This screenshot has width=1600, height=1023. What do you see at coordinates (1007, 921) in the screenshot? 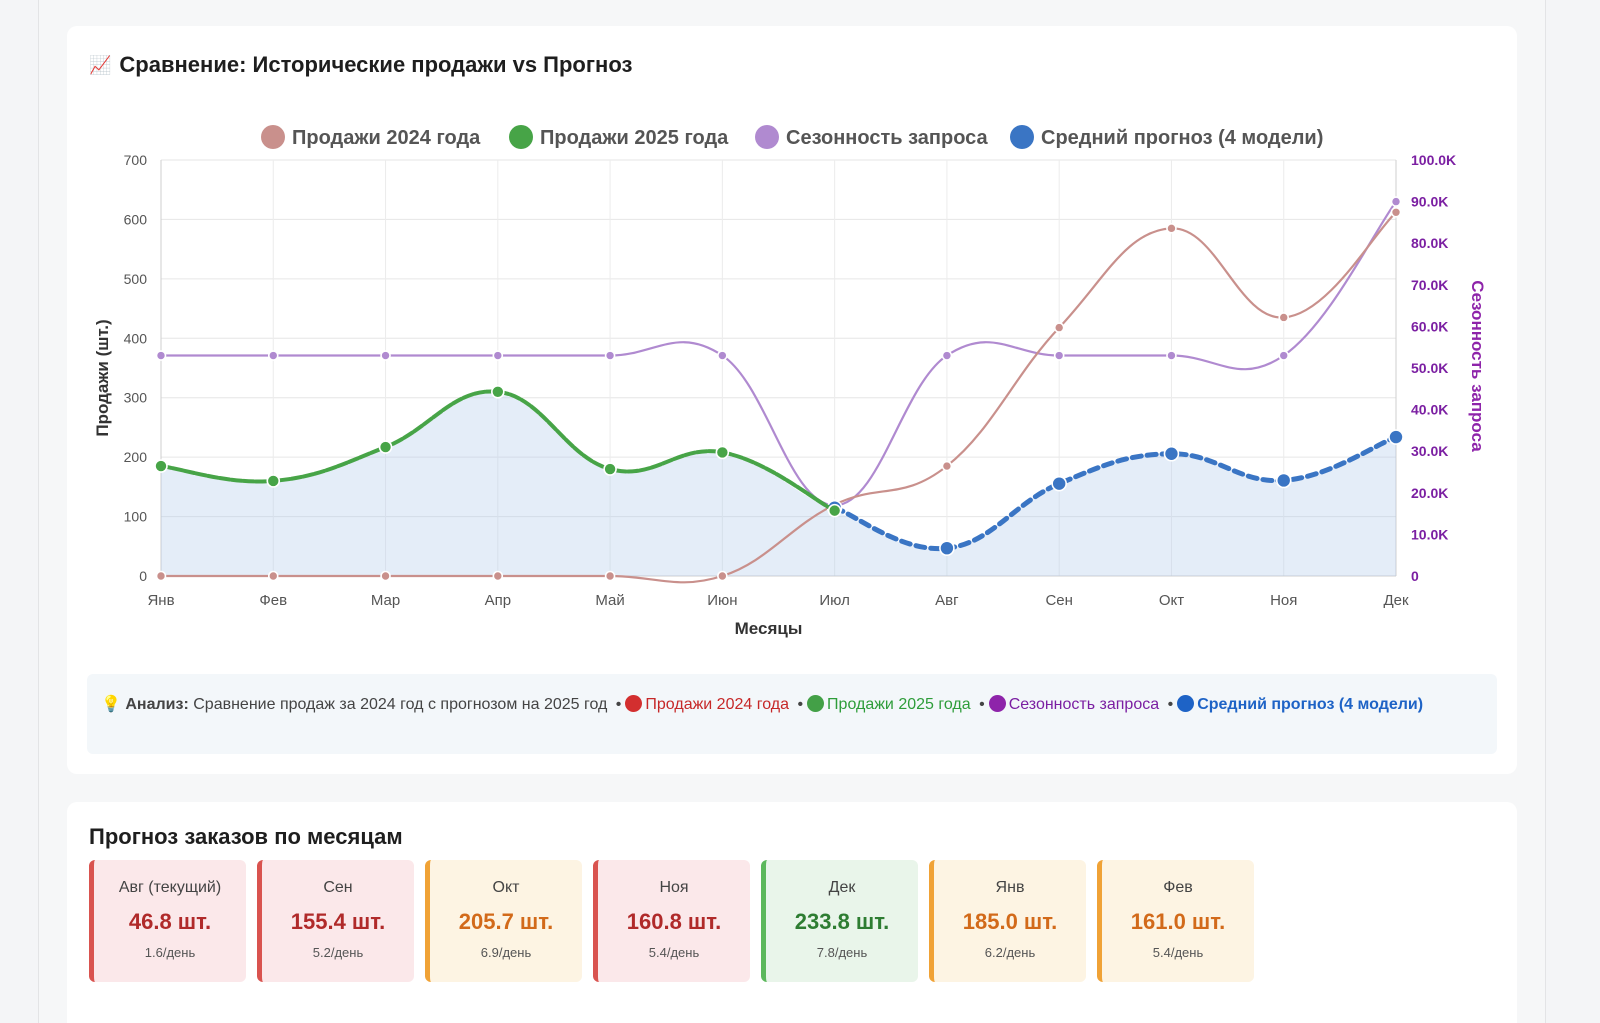
I see `forecast-month-card: Янв 185.0 шт. 6.2/день` at bounding box center [1007, 921].